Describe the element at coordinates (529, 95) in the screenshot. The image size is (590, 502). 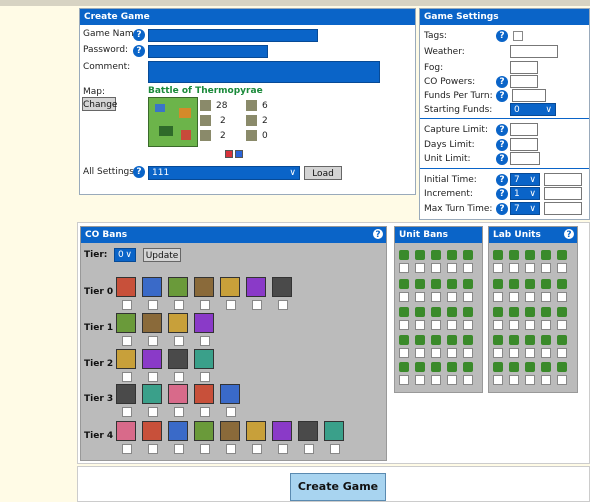
I see `funds-per-turn-select` at that location.